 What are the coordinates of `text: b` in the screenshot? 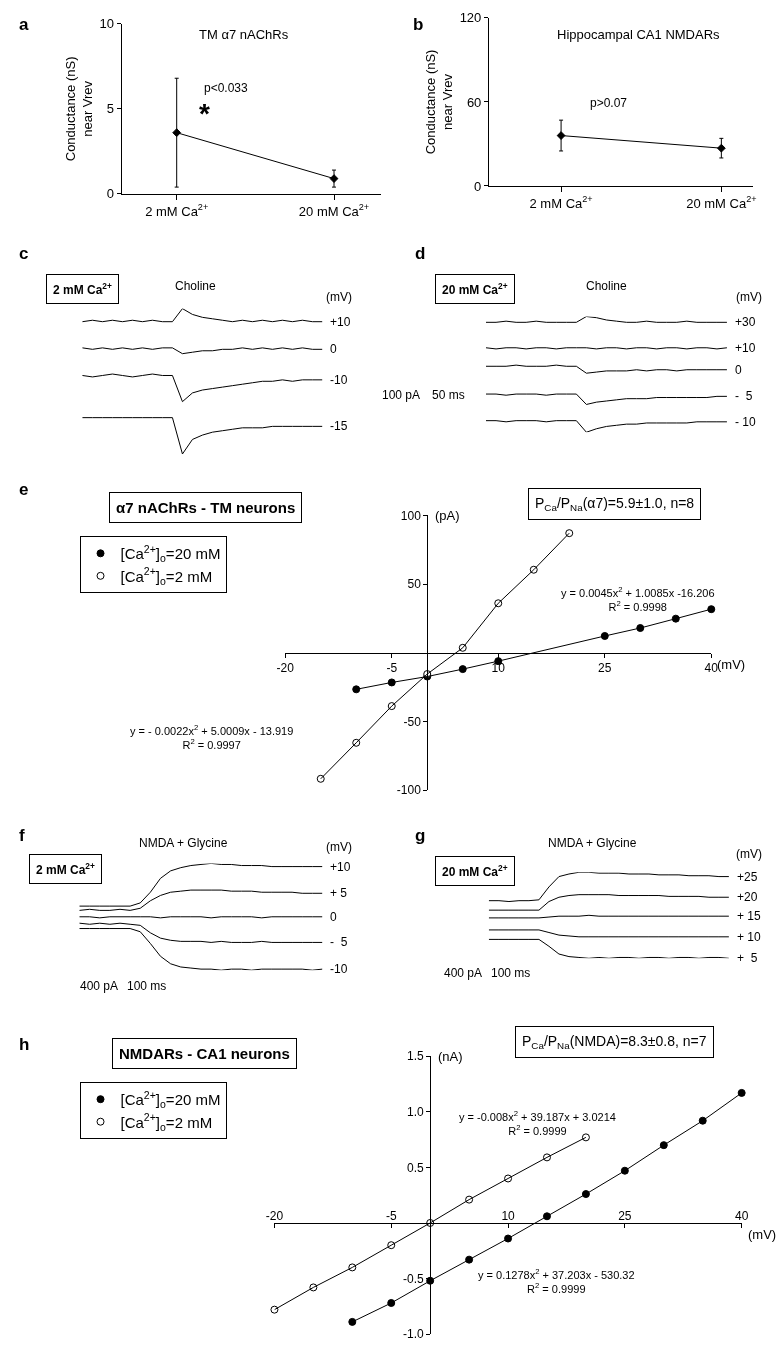 It's located at (418, 24).